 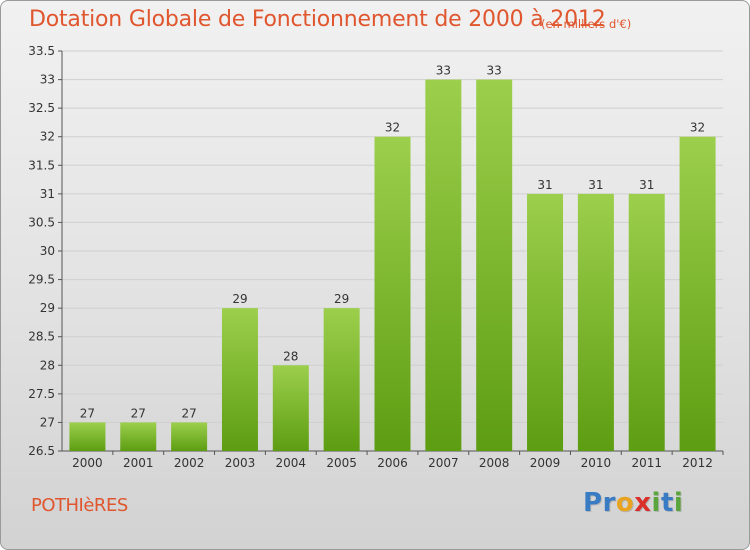 I want to click on y-tick-label: 31, so click(x=47, y=194).